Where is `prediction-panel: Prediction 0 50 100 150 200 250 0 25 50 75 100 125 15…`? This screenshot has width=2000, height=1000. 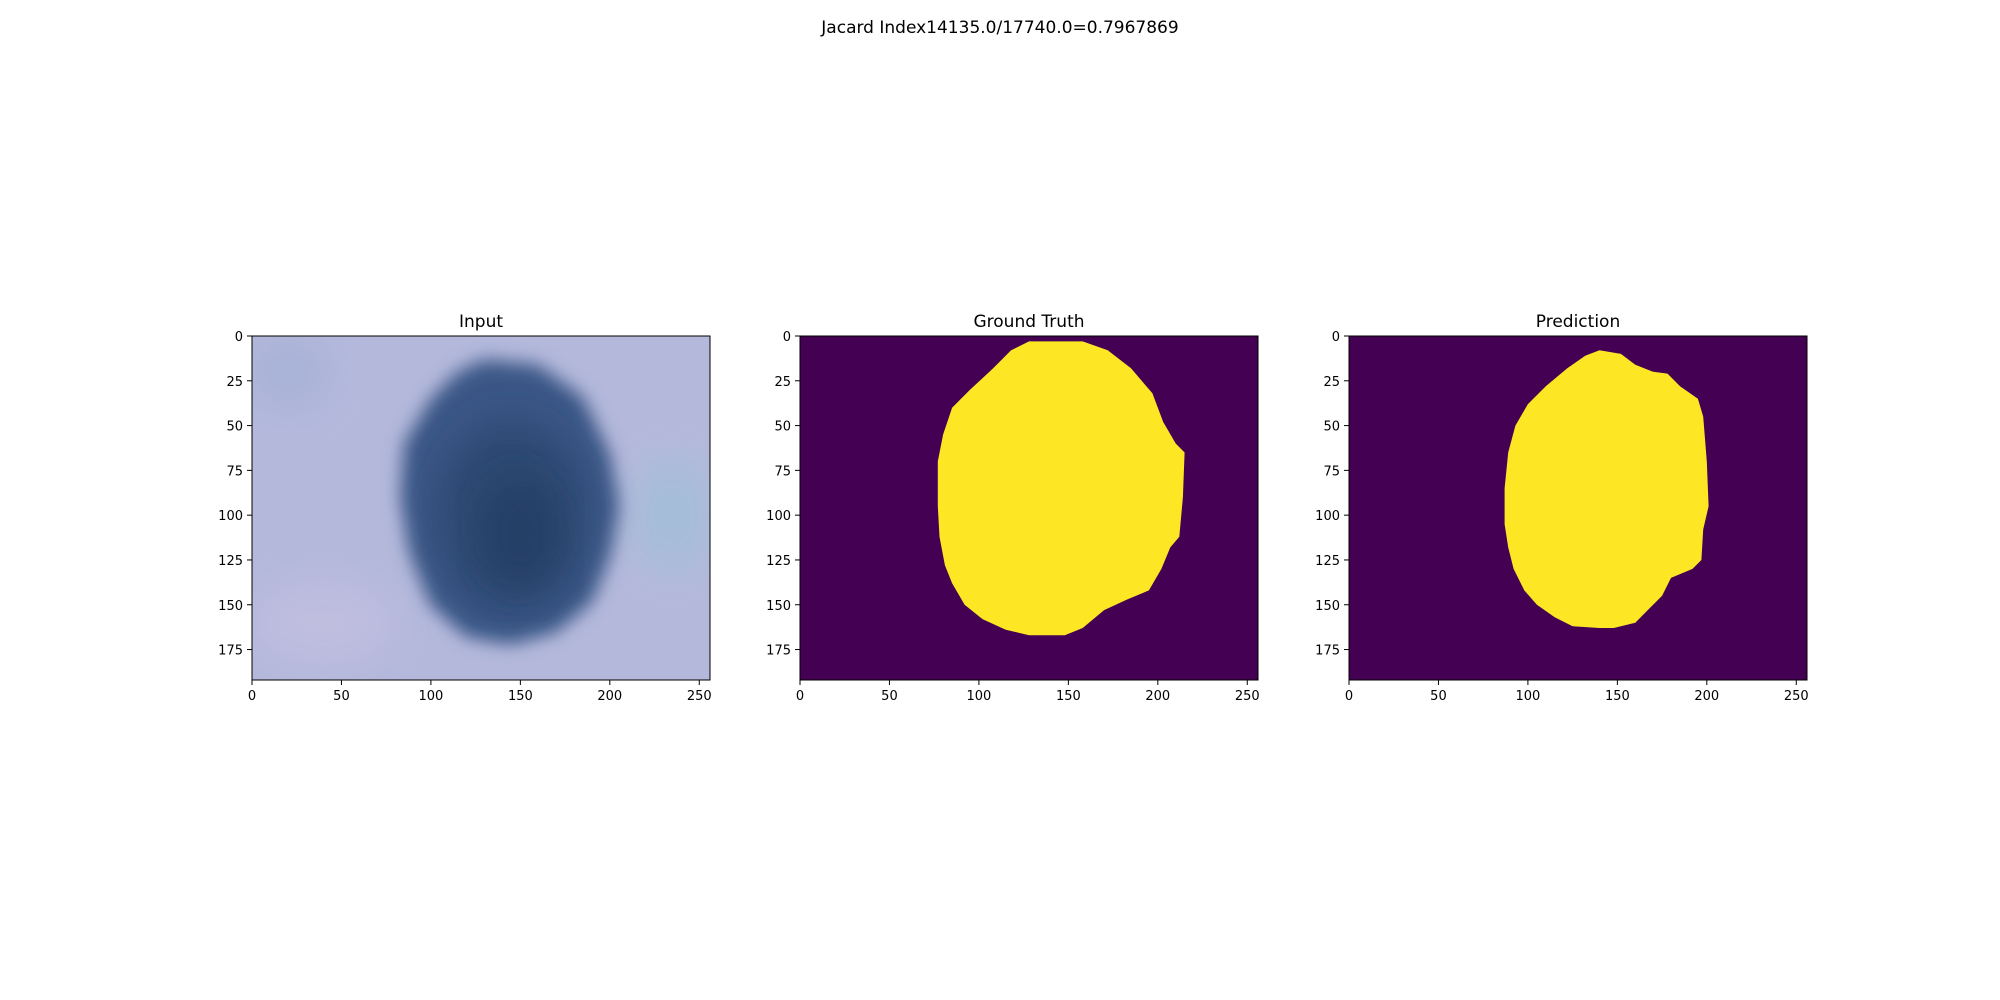 prediction-panel: Prediction 0 50 100 150 200 250 0 25 50 75 100 125 15… is located at coordinates (1562, 508).